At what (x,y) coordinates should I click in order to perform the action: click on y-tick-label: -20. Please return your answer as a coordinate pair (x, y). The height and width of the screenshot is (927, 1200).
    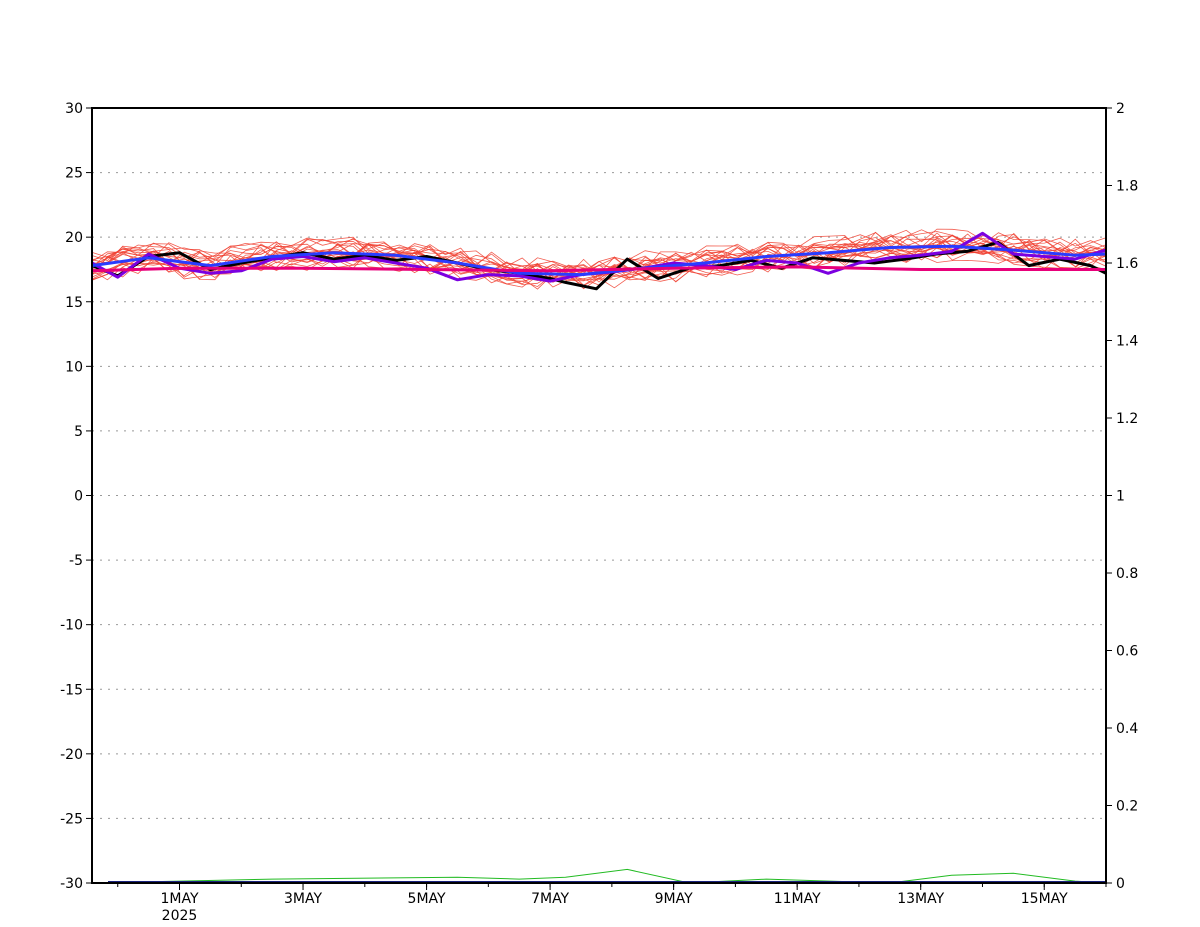
    Looking at the image, I should click on (71, 755).